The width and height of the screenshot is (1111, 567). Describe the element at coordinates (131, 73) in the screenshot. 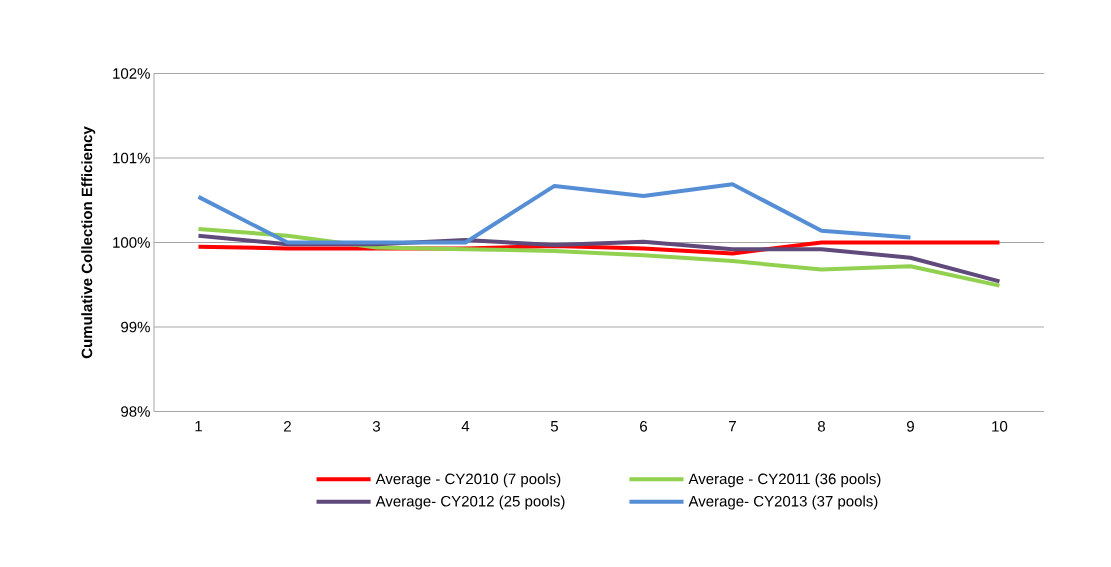

I see `y-tick-label: 102%` at that location.